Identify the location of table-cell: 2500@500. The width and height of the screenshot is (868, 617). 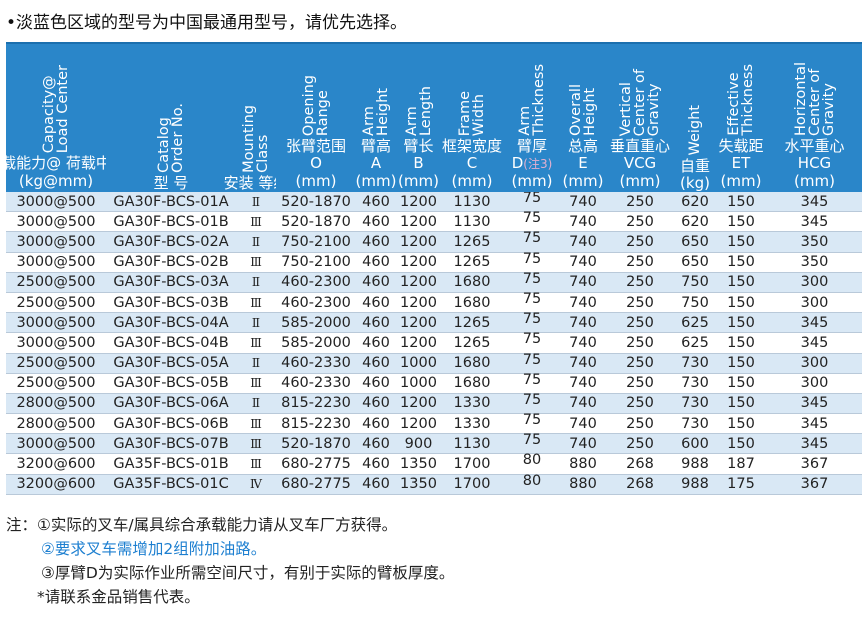
(56, 383).